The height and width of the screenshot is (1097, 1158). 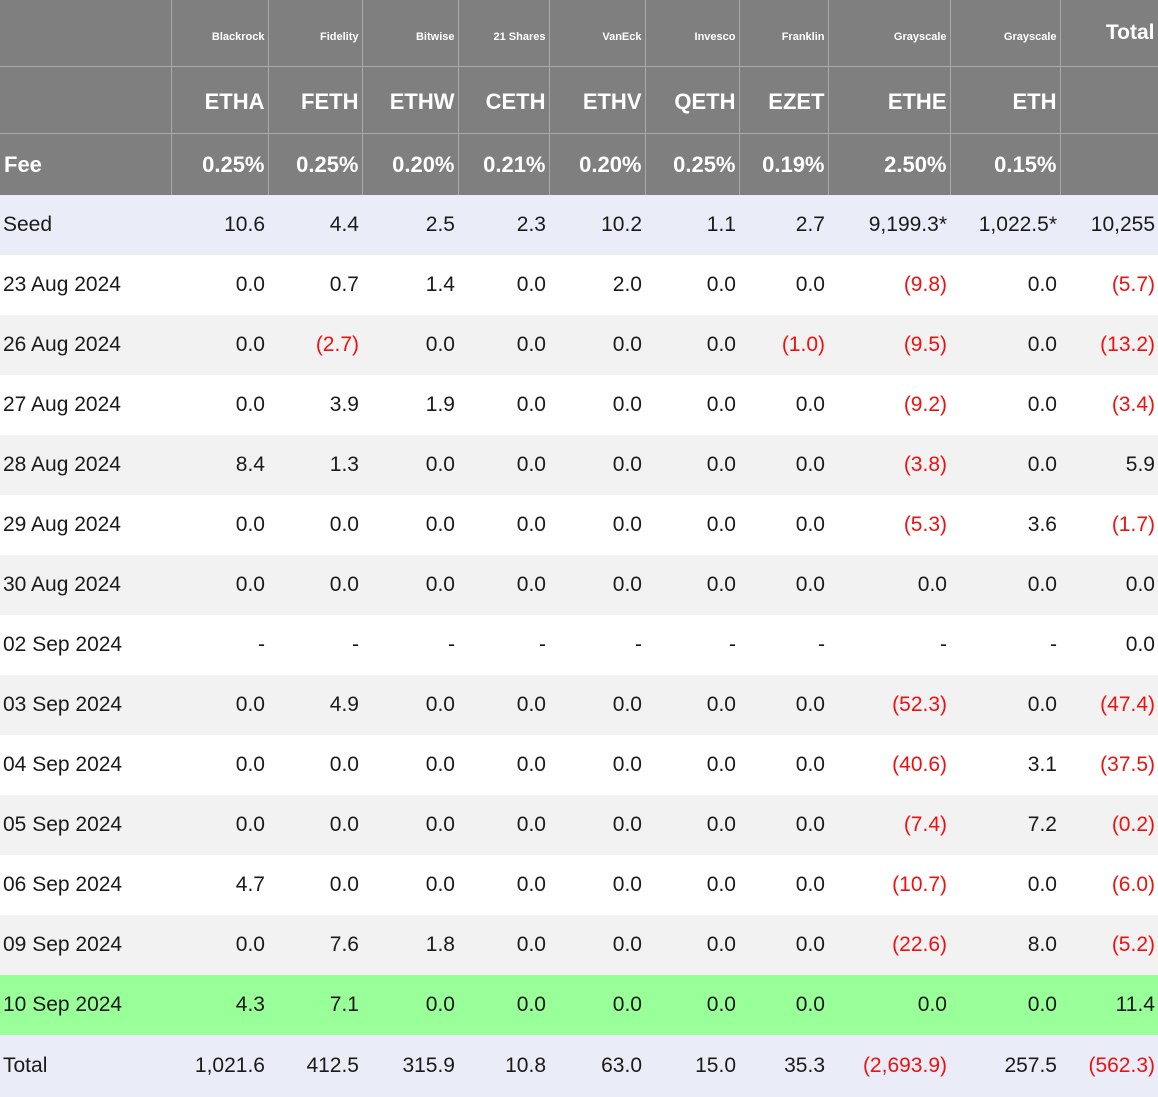 I want to click on flow-cell: 2.5, so click(x=410, y=225).